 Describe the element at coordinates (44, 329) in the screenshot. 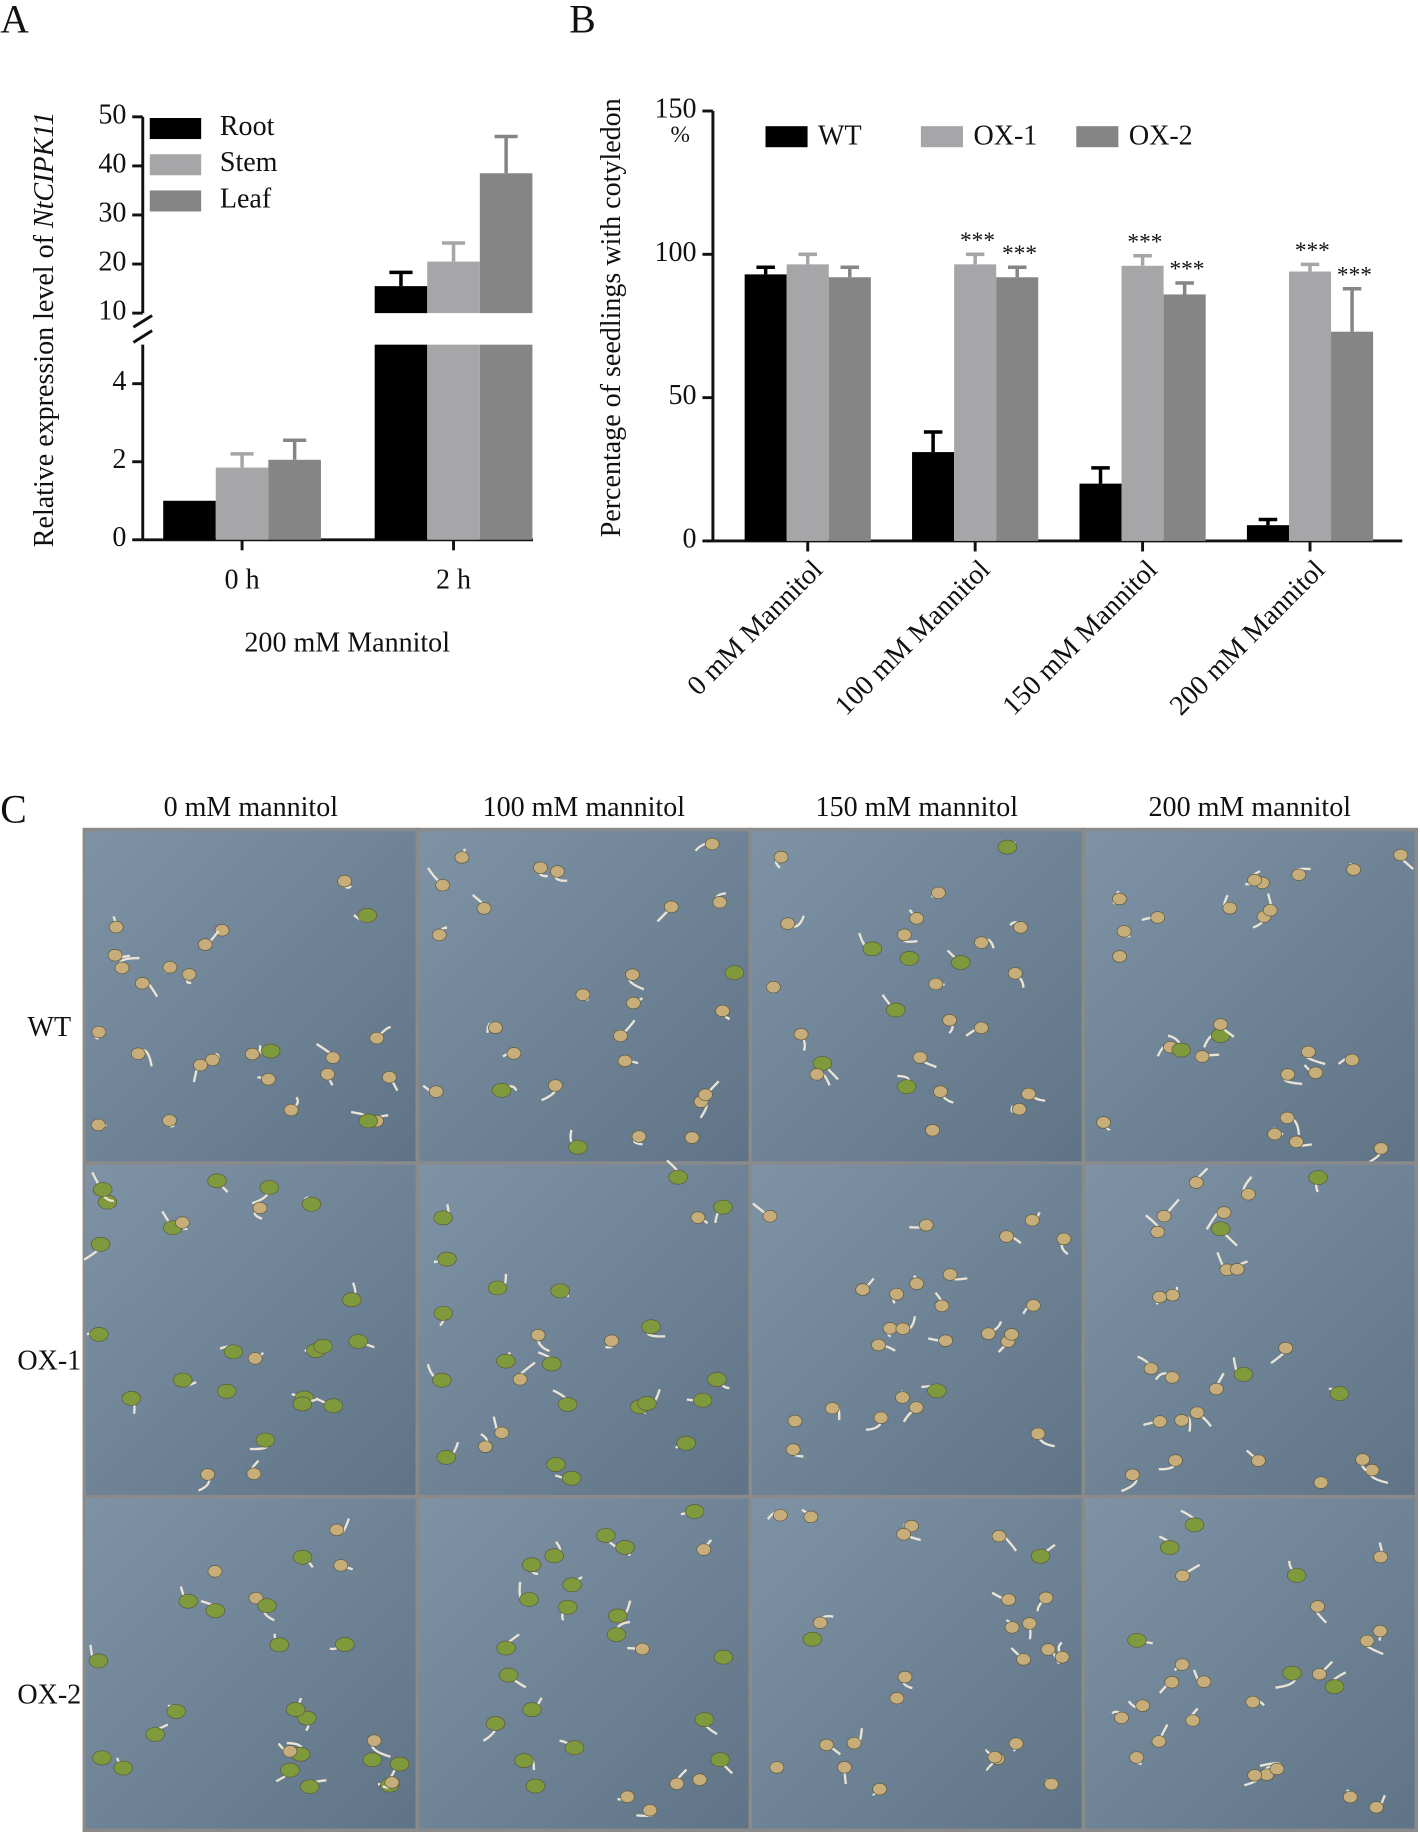

I see `y-axis-label: Relative expression level of NtCIPK11` at that location.